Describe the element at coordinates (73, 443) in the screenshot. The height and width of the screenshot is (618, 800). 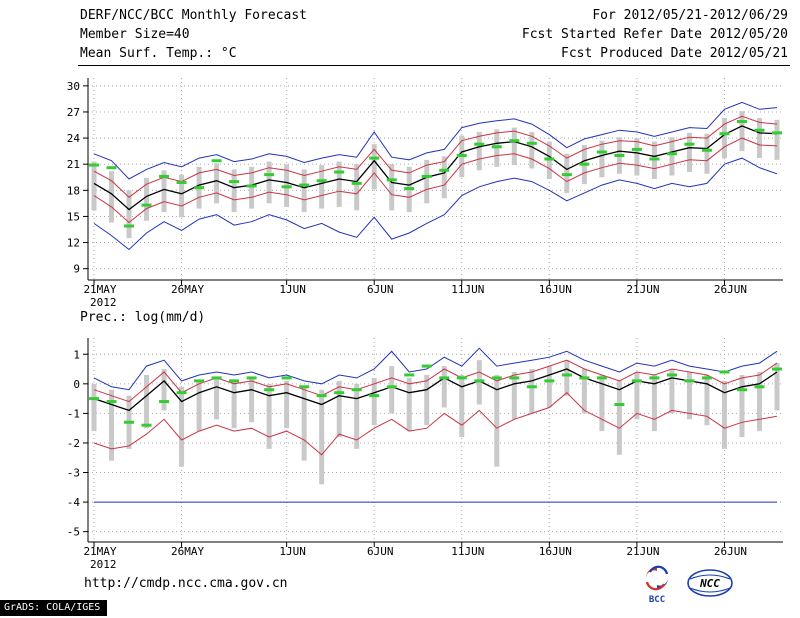
I see `y-tick-label: -2` at that location.